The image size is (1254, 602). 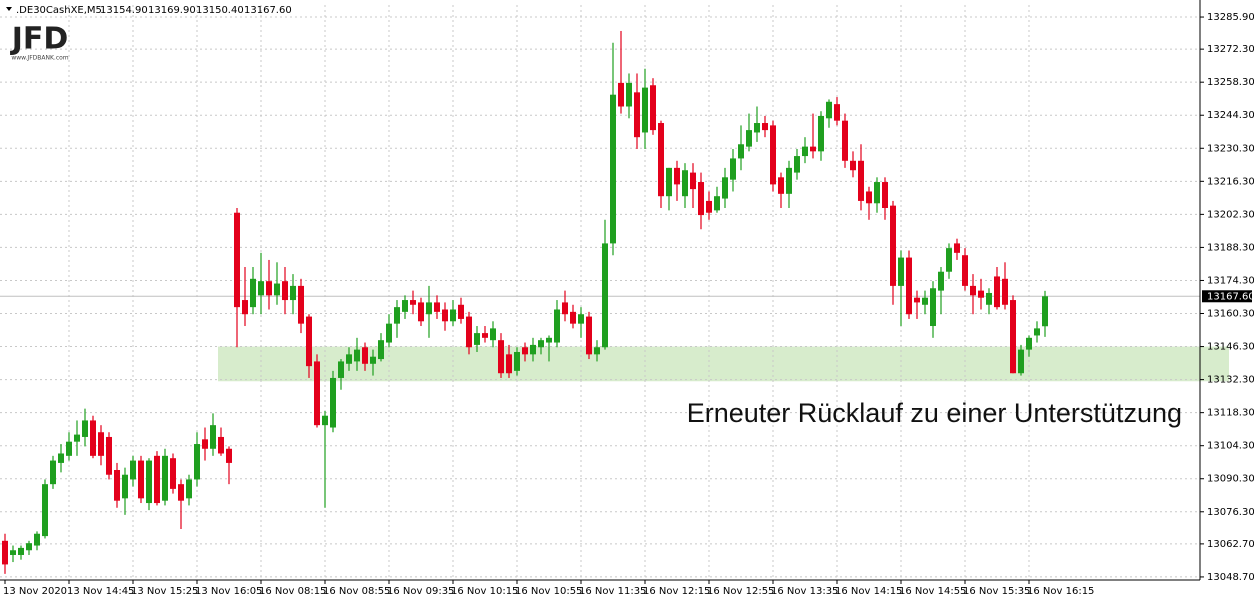 What do you see at coordinates (1230, 577) in the screenshot?
I see `y-tick-label: 13048.70` at bounding box center [1230, 577].